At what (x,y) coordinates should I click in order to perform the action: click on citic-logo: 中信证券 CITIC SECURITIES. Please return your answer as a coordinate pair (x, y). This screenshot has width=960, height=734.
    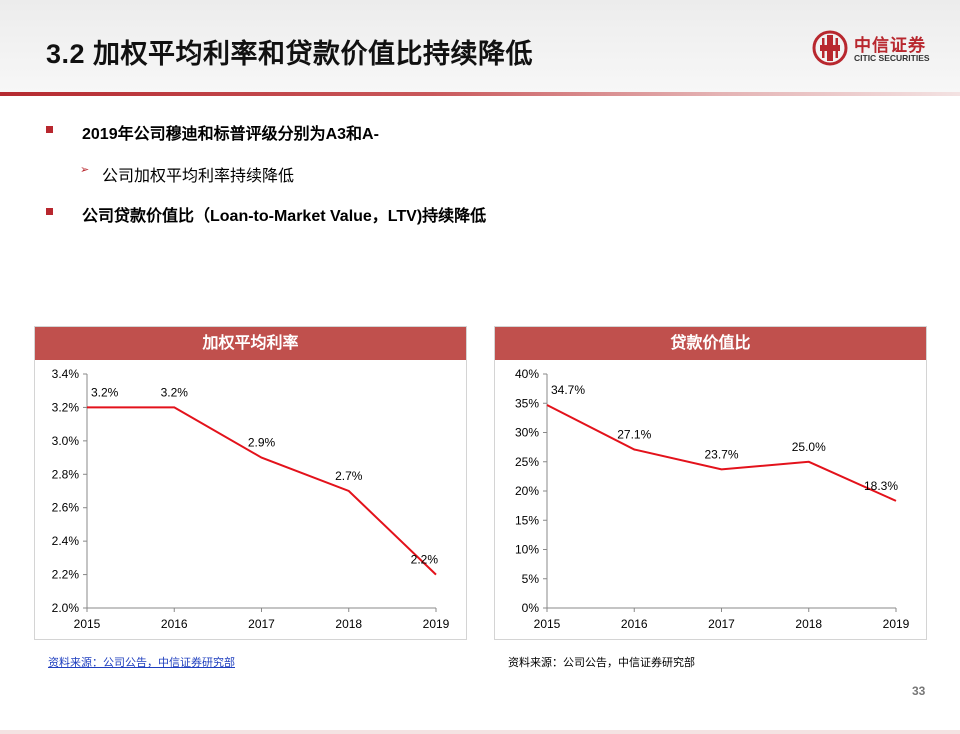
    Looking at the image, I should click on (877, 48).